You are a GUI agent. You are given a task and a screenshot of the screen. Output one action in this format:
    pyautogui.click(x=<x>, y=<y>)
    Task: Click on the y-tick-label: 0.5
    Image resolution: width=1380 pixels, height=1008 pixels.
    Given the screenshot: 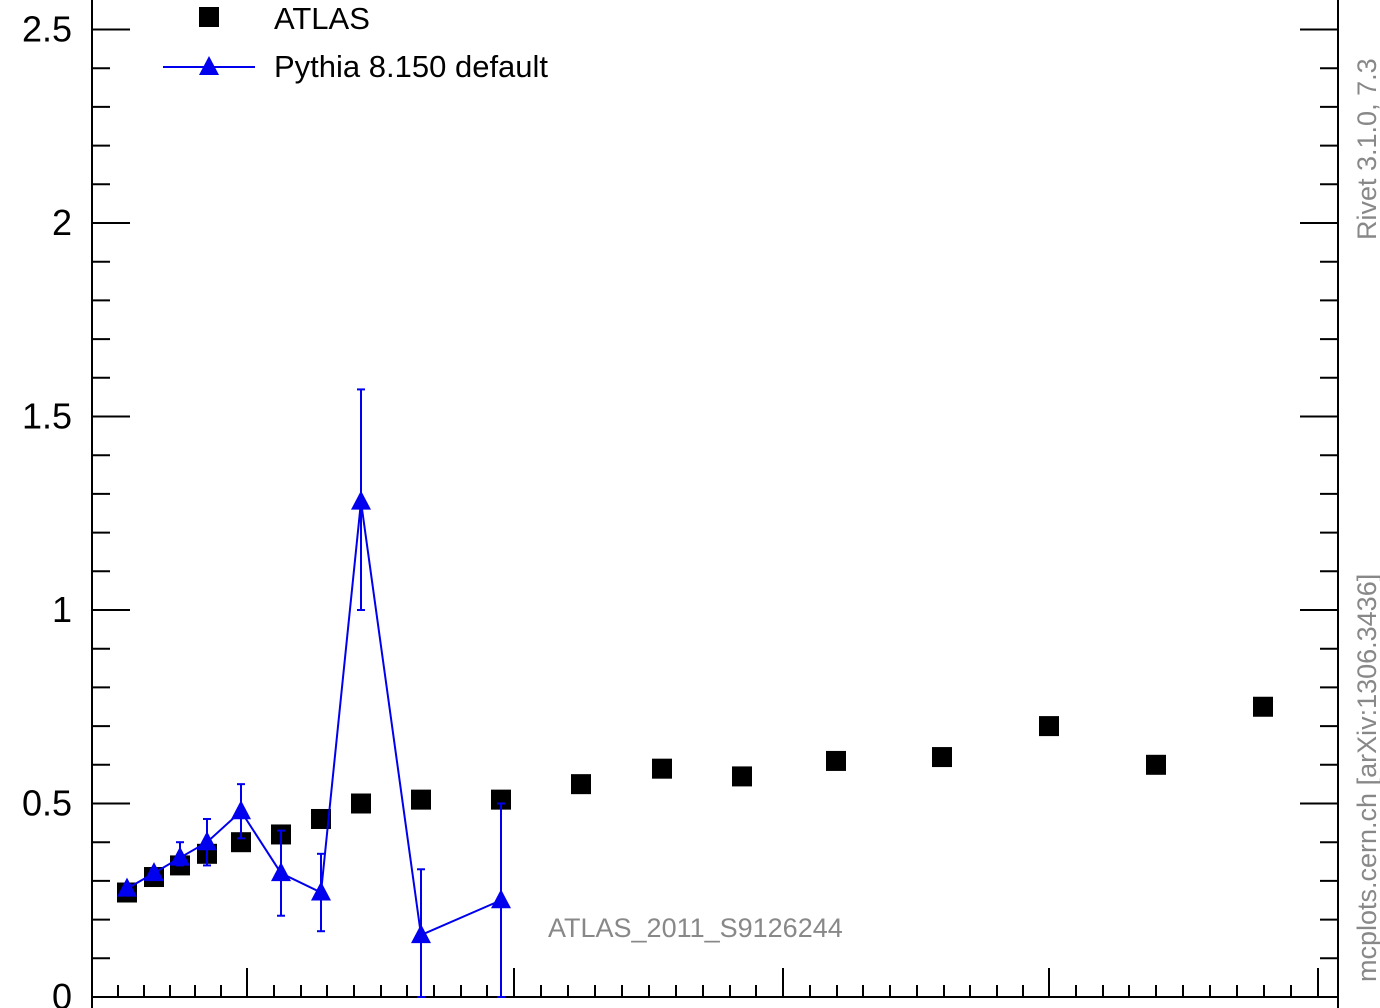 What is the action you would take?
    pyautogui.click(x=47, y=803)
    